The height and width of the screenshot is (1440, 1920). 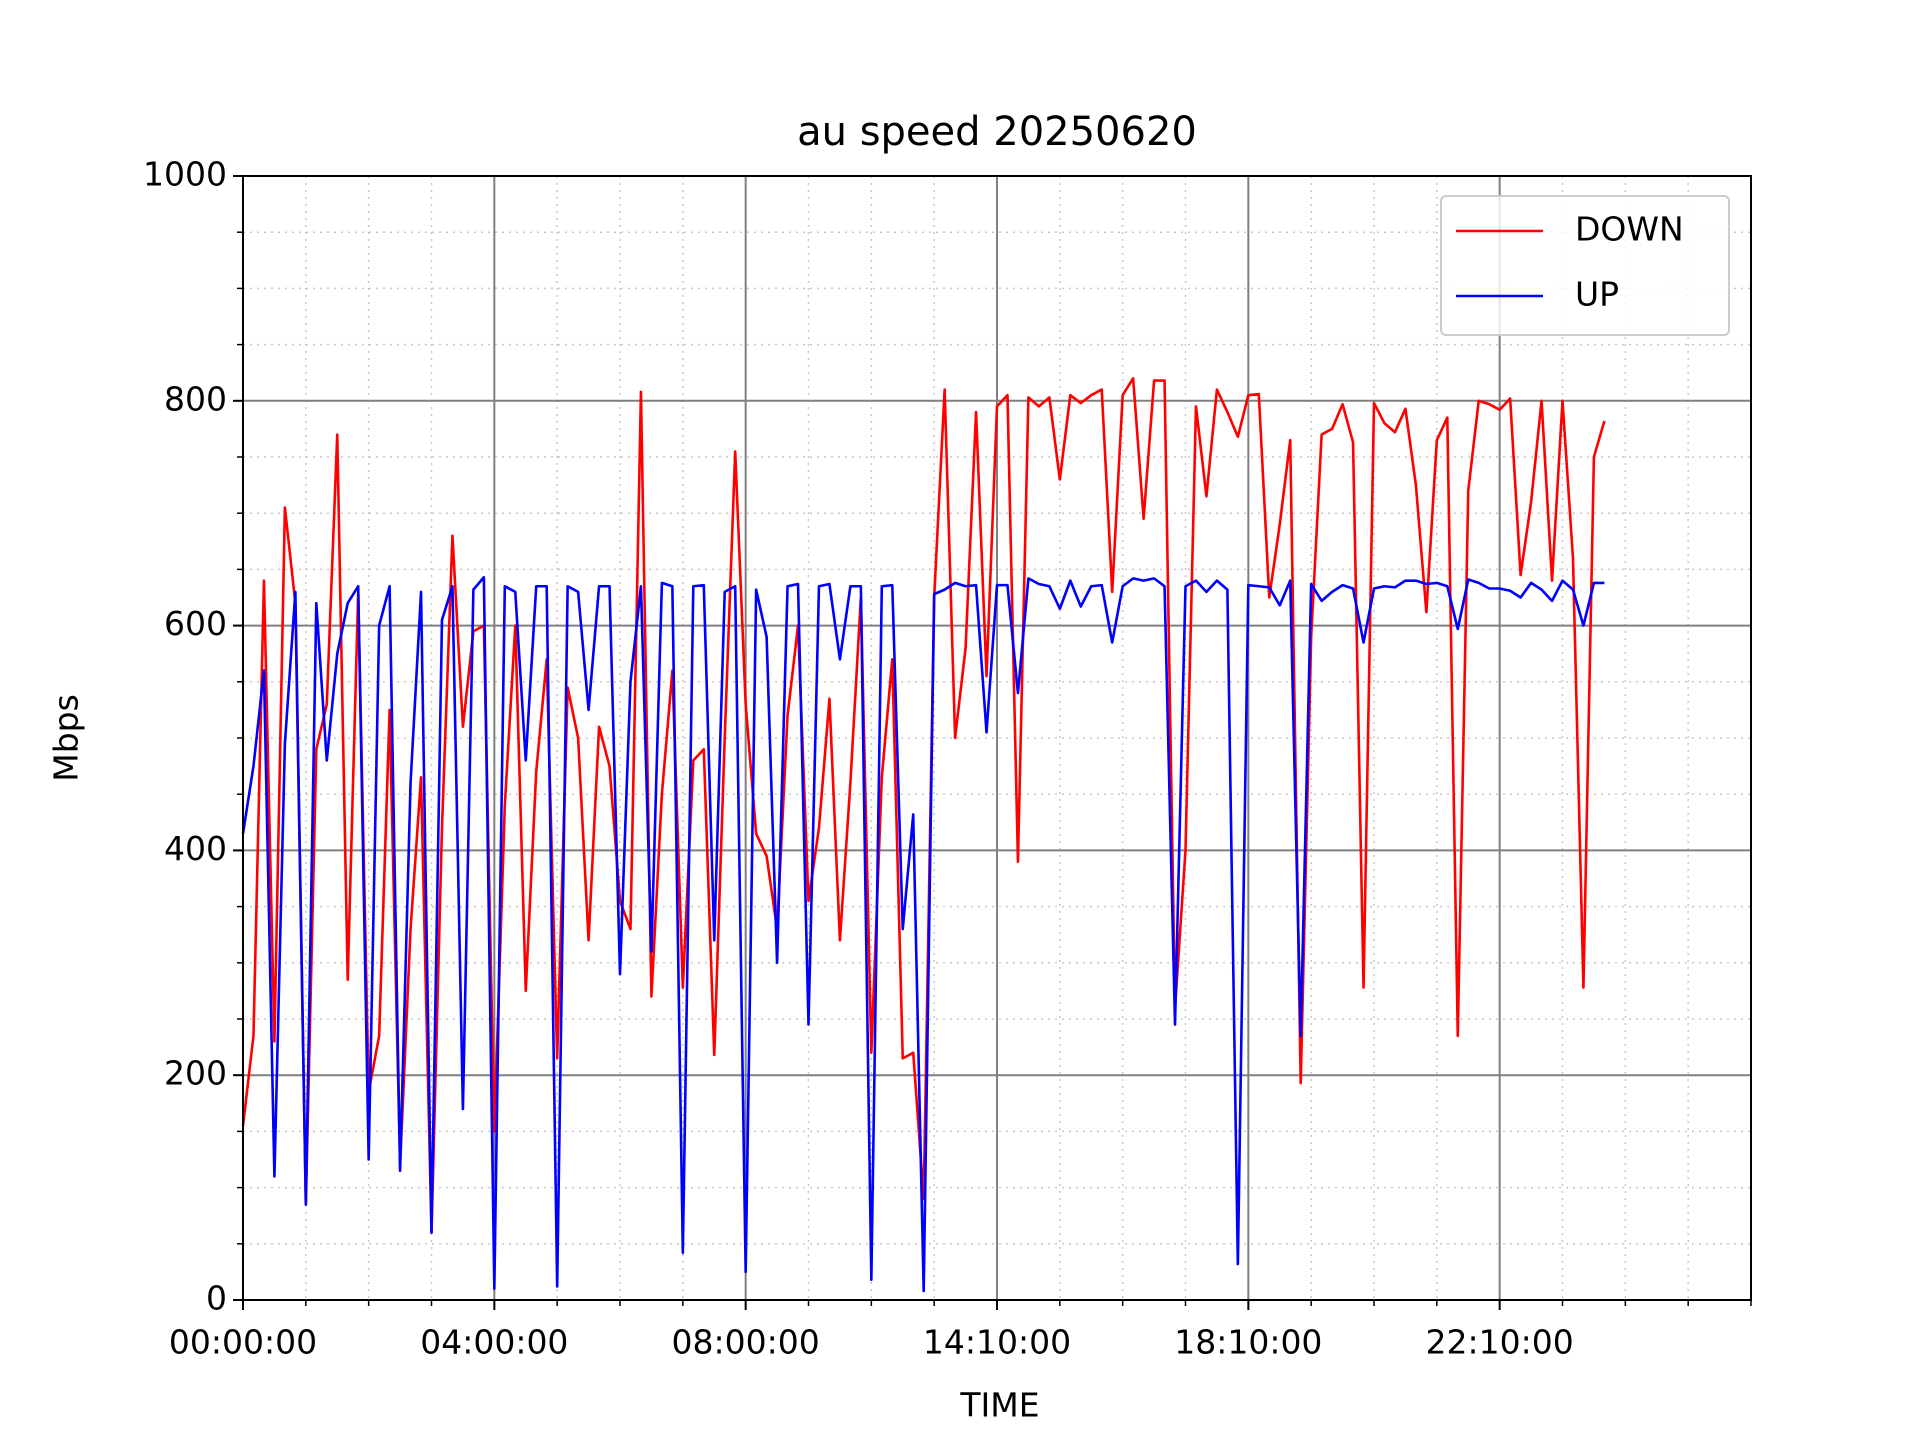 I want to click on y-tick-label: 200, so click(x=195, y=1073).